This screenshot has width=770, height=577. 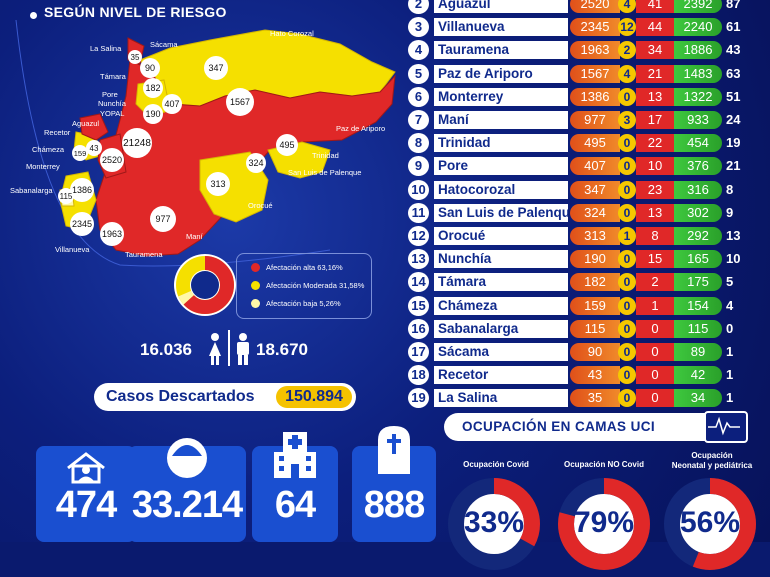 What do you see at coordinates (31, 190) in the screenshot?
I see `map-label: Sabanalarga` at bounding box center [31, 190].